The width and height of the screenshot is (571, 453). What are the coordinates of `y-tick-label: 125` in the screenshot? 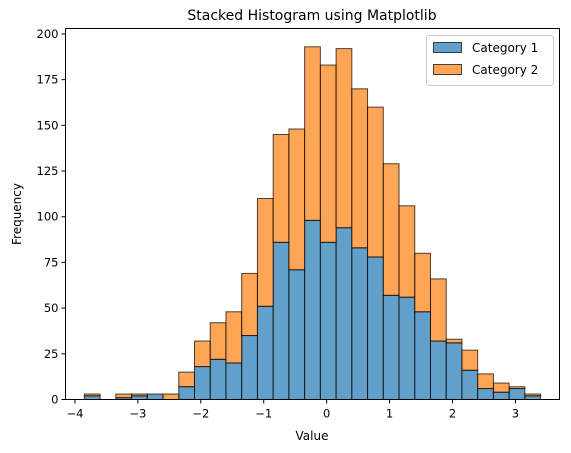 It's located at (48, 171).